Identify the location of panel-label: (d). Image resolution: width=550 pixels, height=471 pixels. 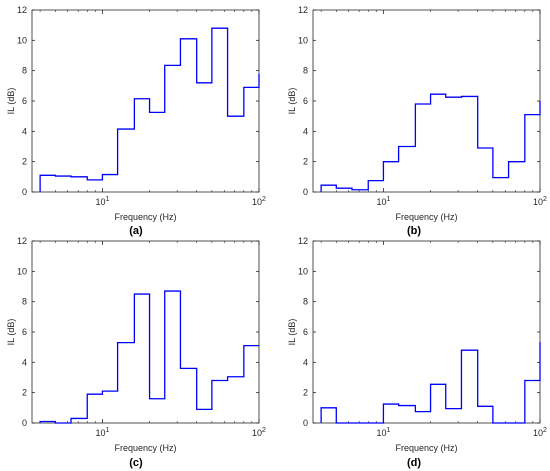
(414, 463).